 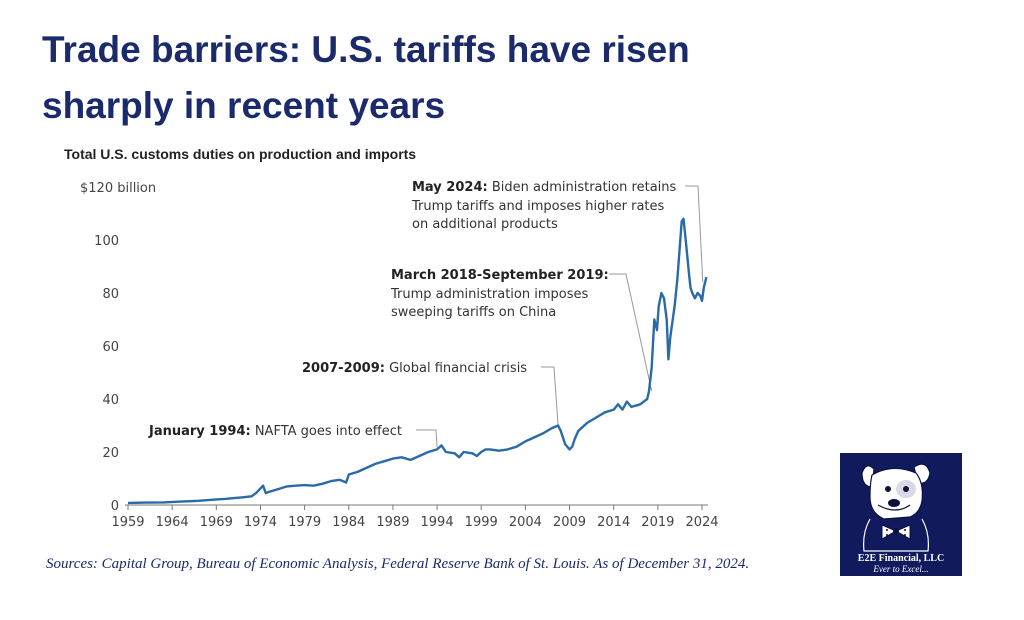 I want to click on y-tick-label: 80, so click(x=110, y=294).